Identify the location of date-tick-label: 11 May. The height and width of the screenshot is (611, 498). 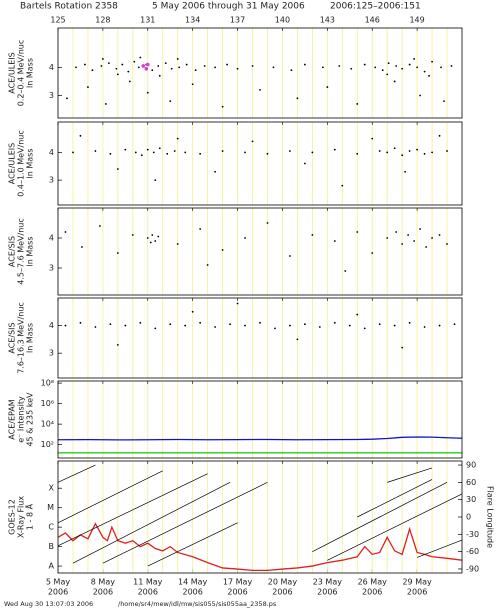
(148, 582).